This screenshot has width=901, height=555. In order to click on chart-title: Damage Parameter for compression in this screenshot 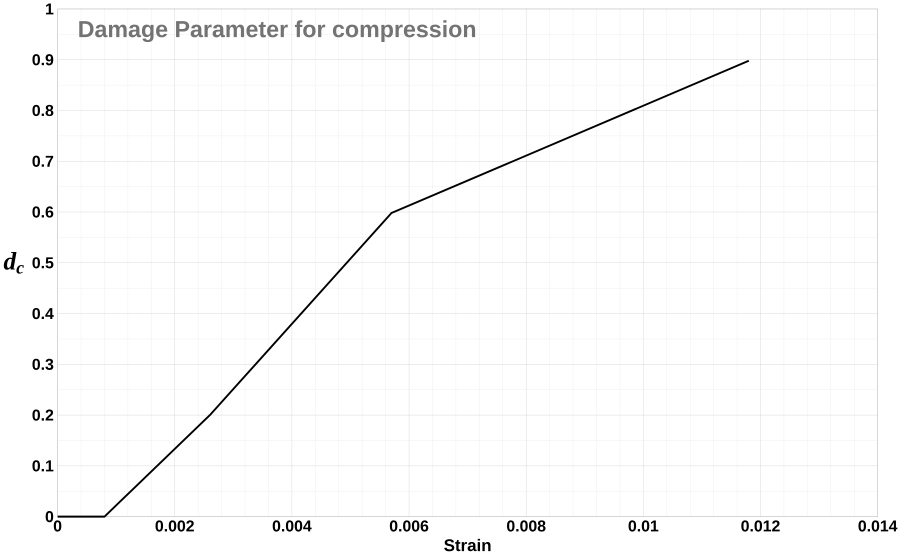, I will do `click(277, 31)`.